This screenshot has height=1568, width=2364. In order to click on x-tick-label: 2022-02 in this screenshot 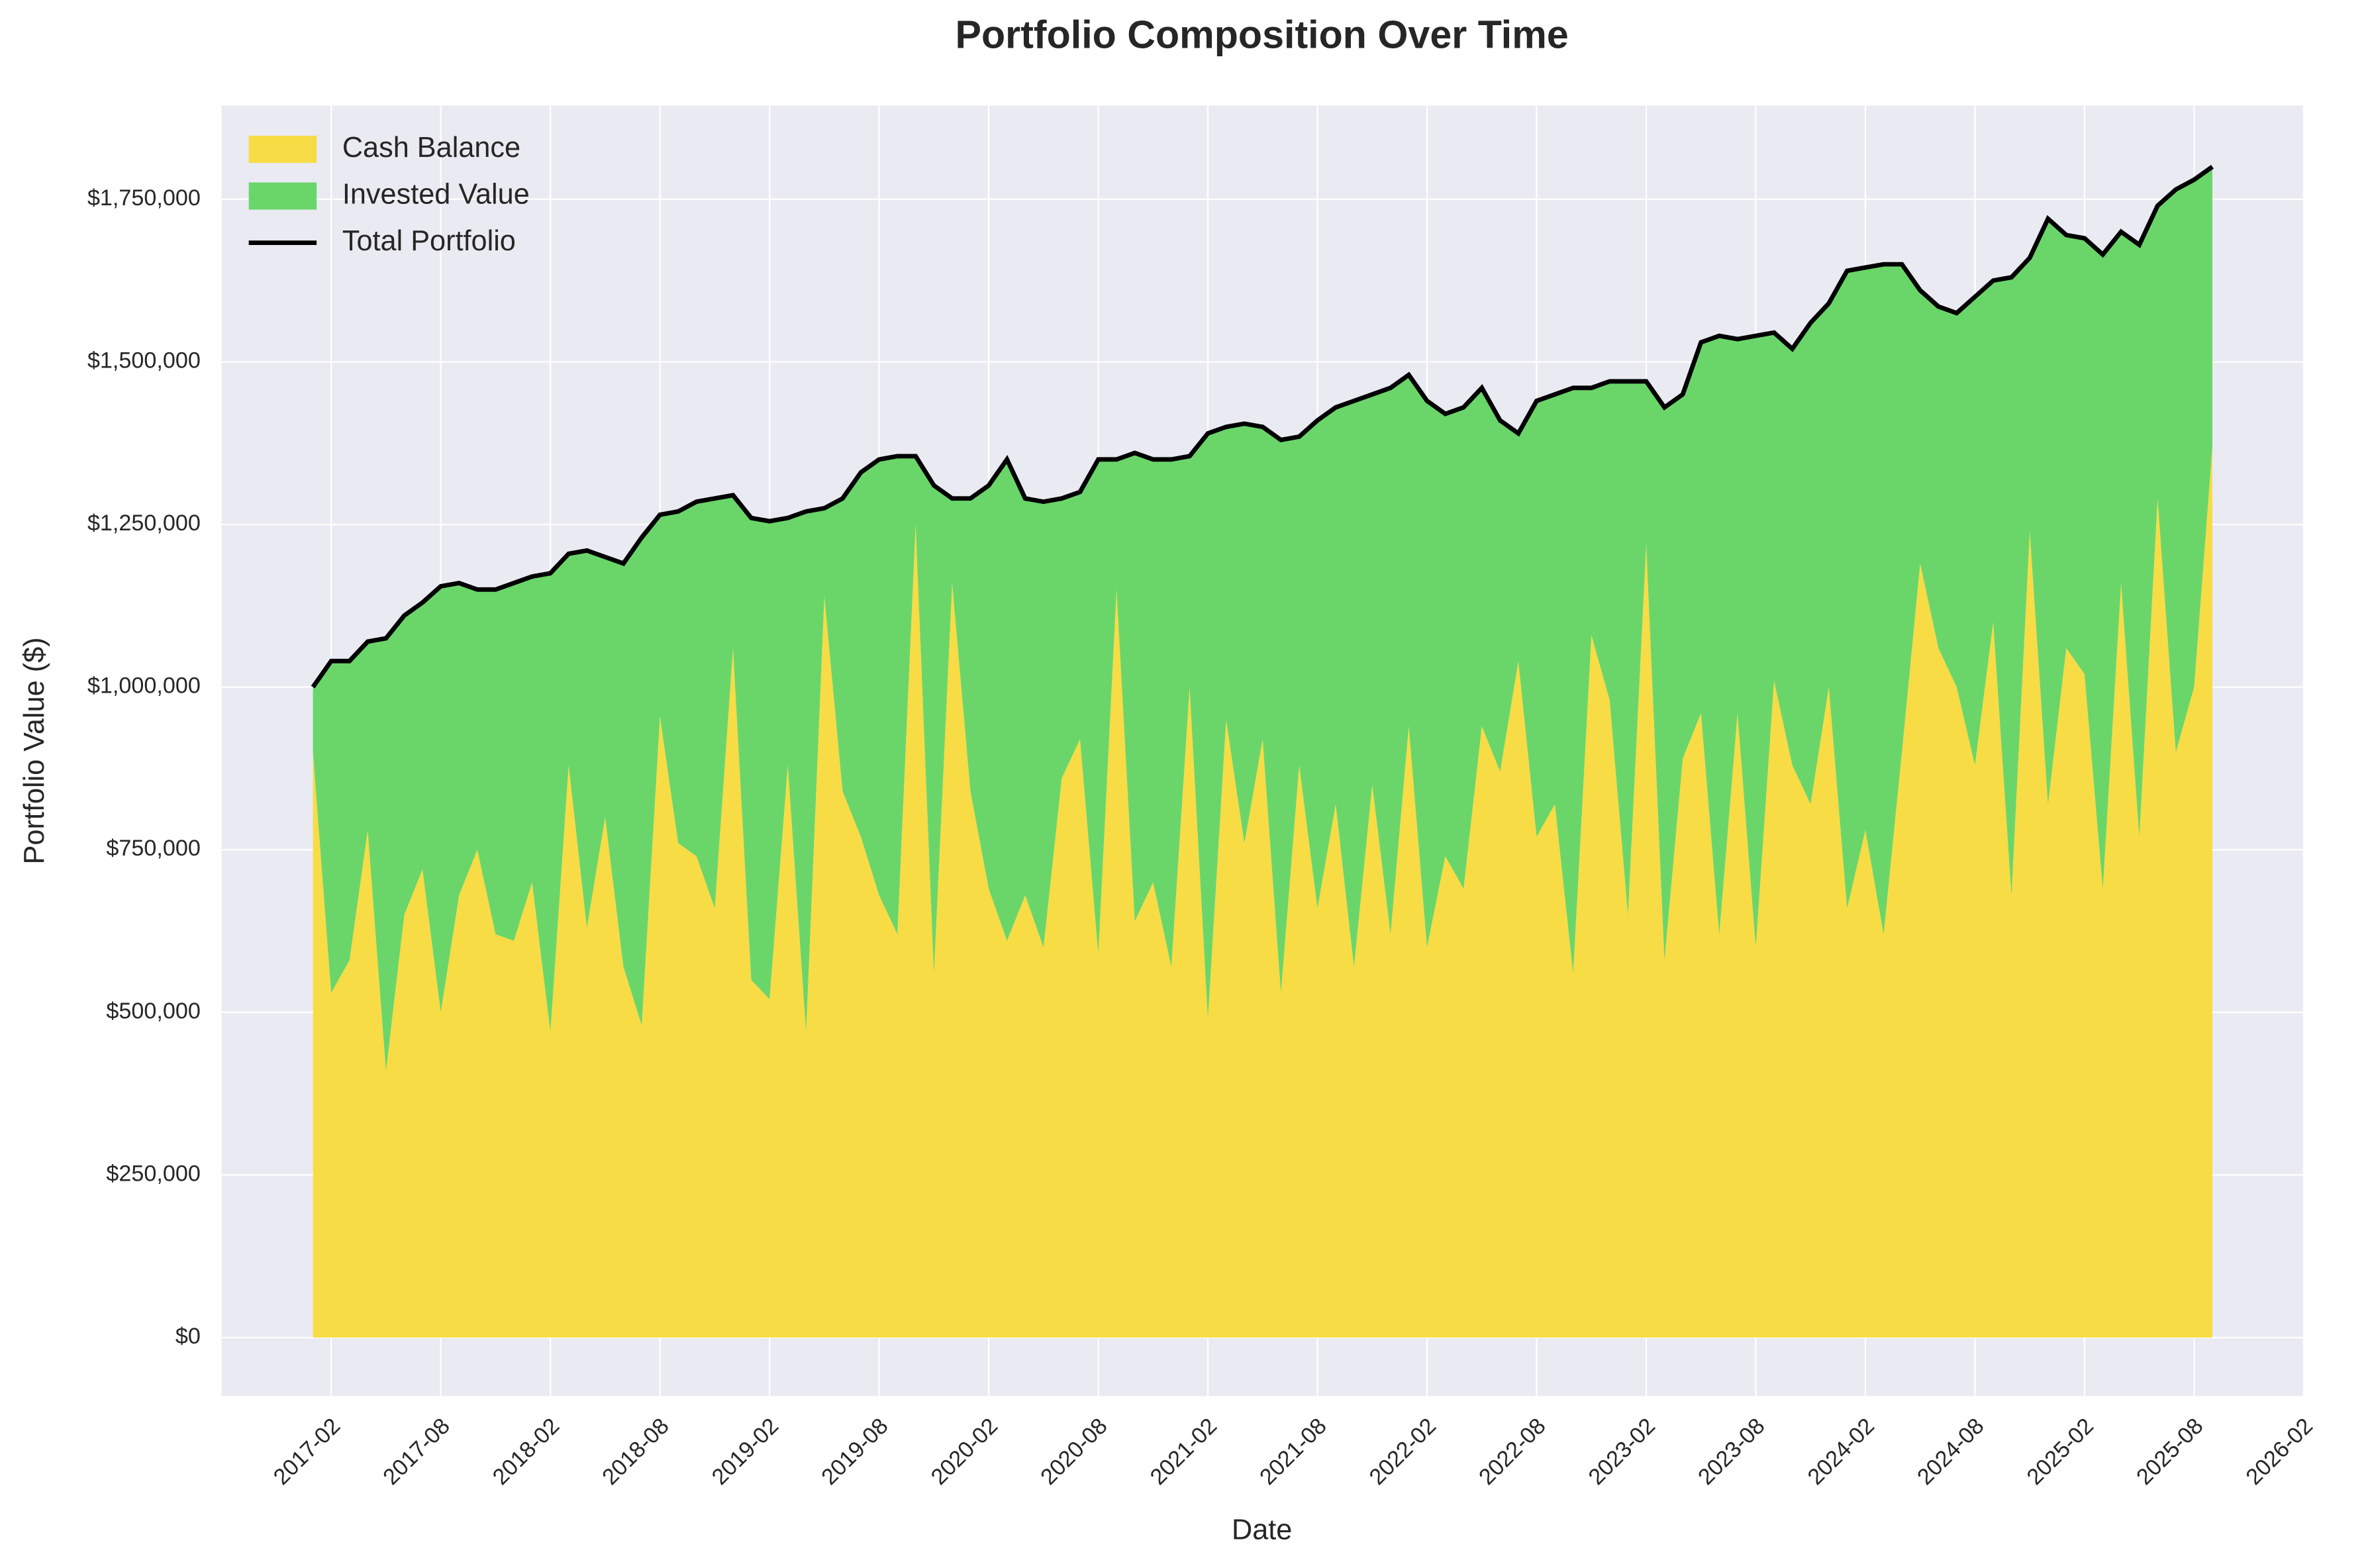, I will do `click(1403, 1452)`.